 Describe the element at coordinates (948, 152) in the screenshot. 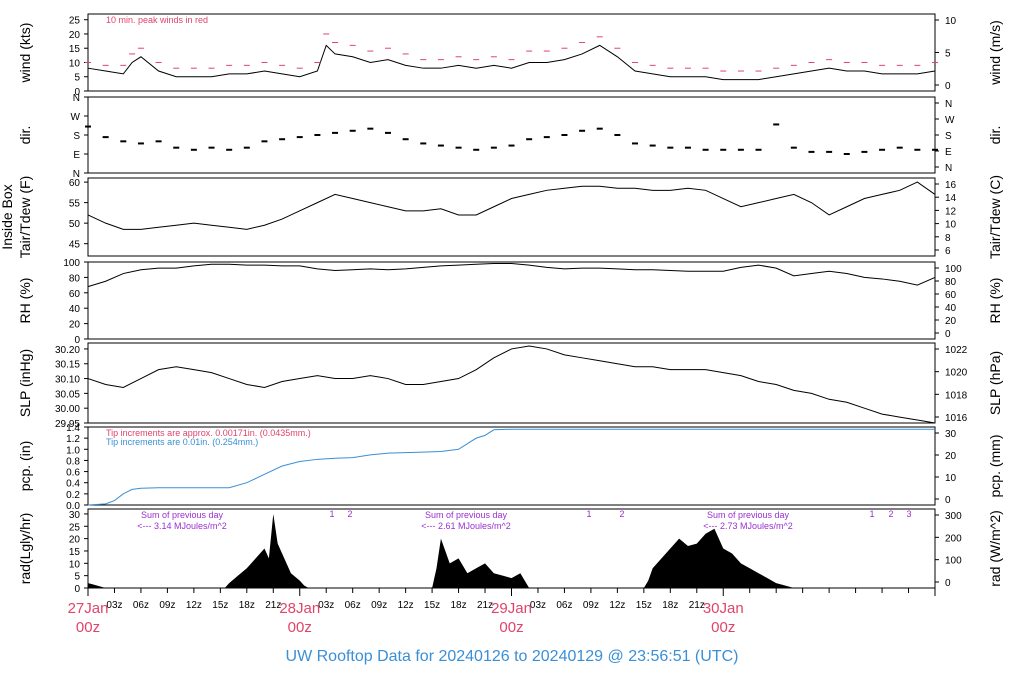

I see `y-tick-label-right: E` at that location.